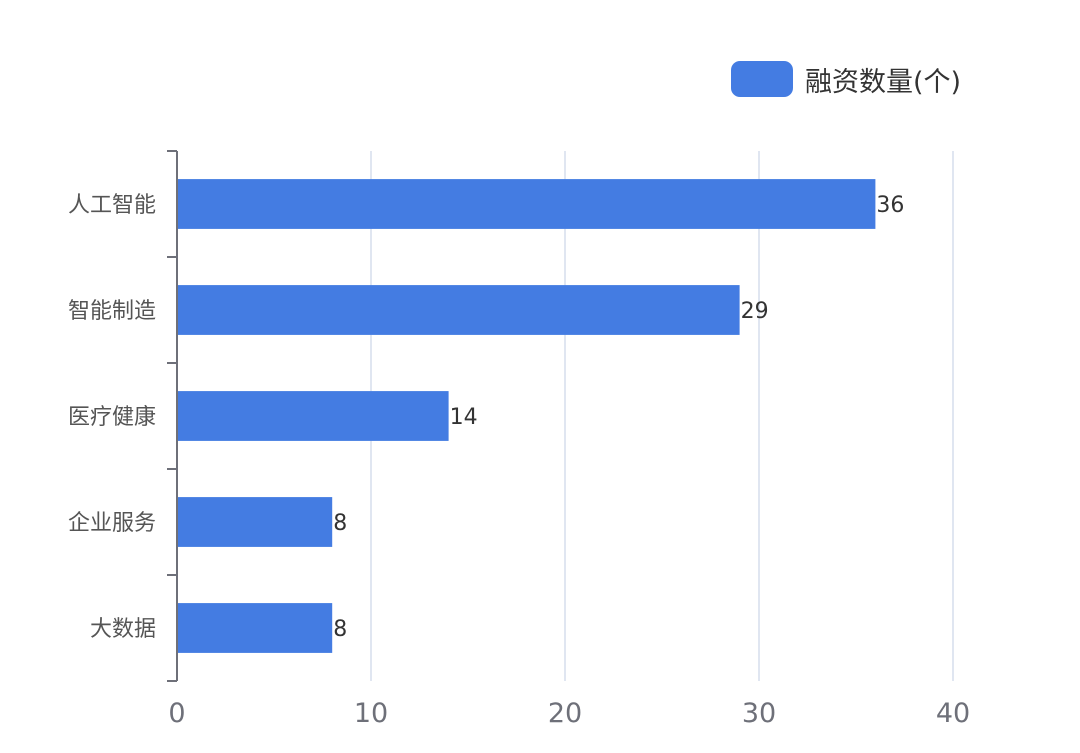  What do you see at coordinates (112, 311) in the screenshot?
I see `category-label: 智能制造` at bounding box center [112, 311].